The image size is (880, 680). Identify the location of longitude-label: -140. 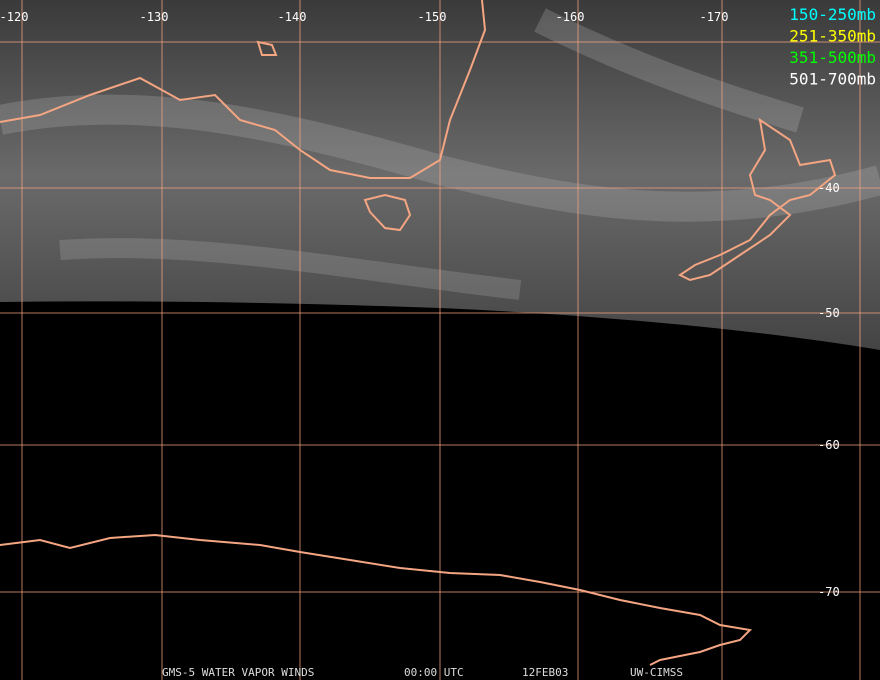
(292, 17).